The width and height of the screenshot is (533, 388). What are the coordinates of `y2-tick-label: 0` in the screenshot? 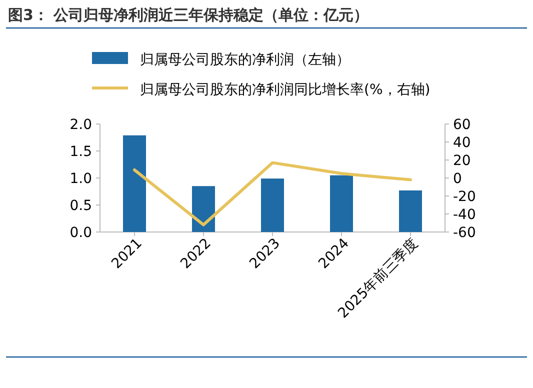 It's located at (457, 179).